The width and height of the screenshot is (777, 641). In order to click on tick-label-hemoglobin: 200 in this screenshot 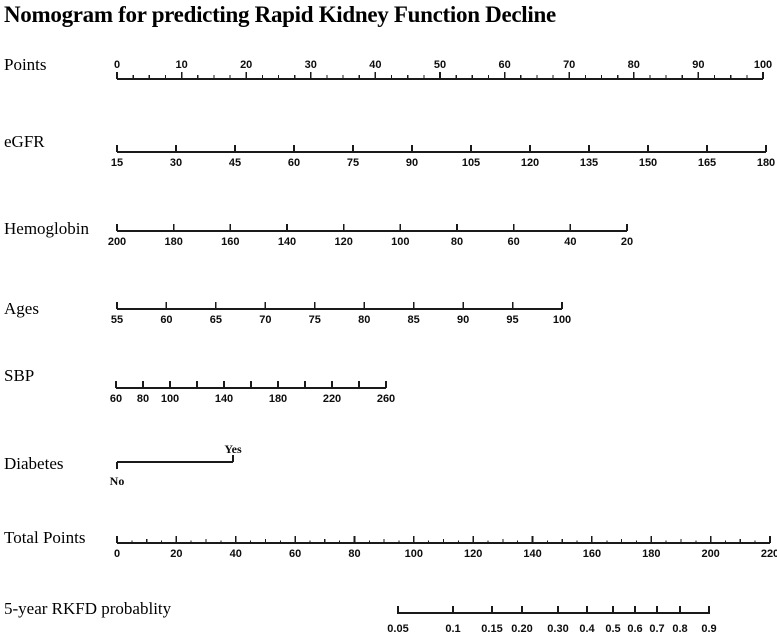, I will do `click(117, 242)`.